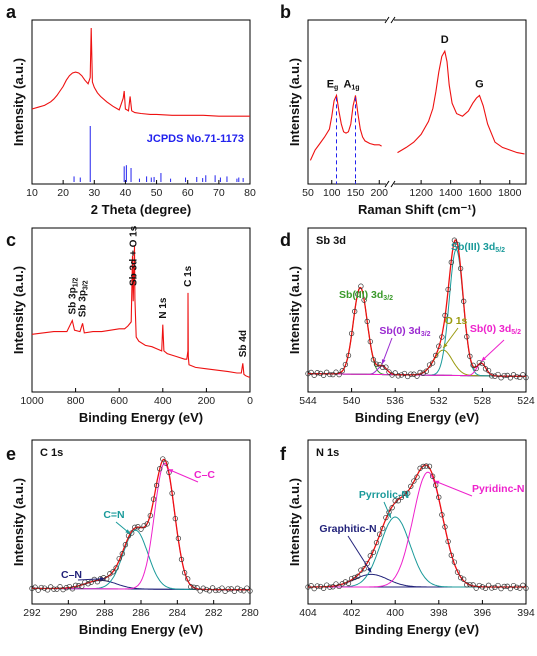 The height and width of the screenshot is (656, 537). I want to click on x-tick-label: 50, so click(308, 193).